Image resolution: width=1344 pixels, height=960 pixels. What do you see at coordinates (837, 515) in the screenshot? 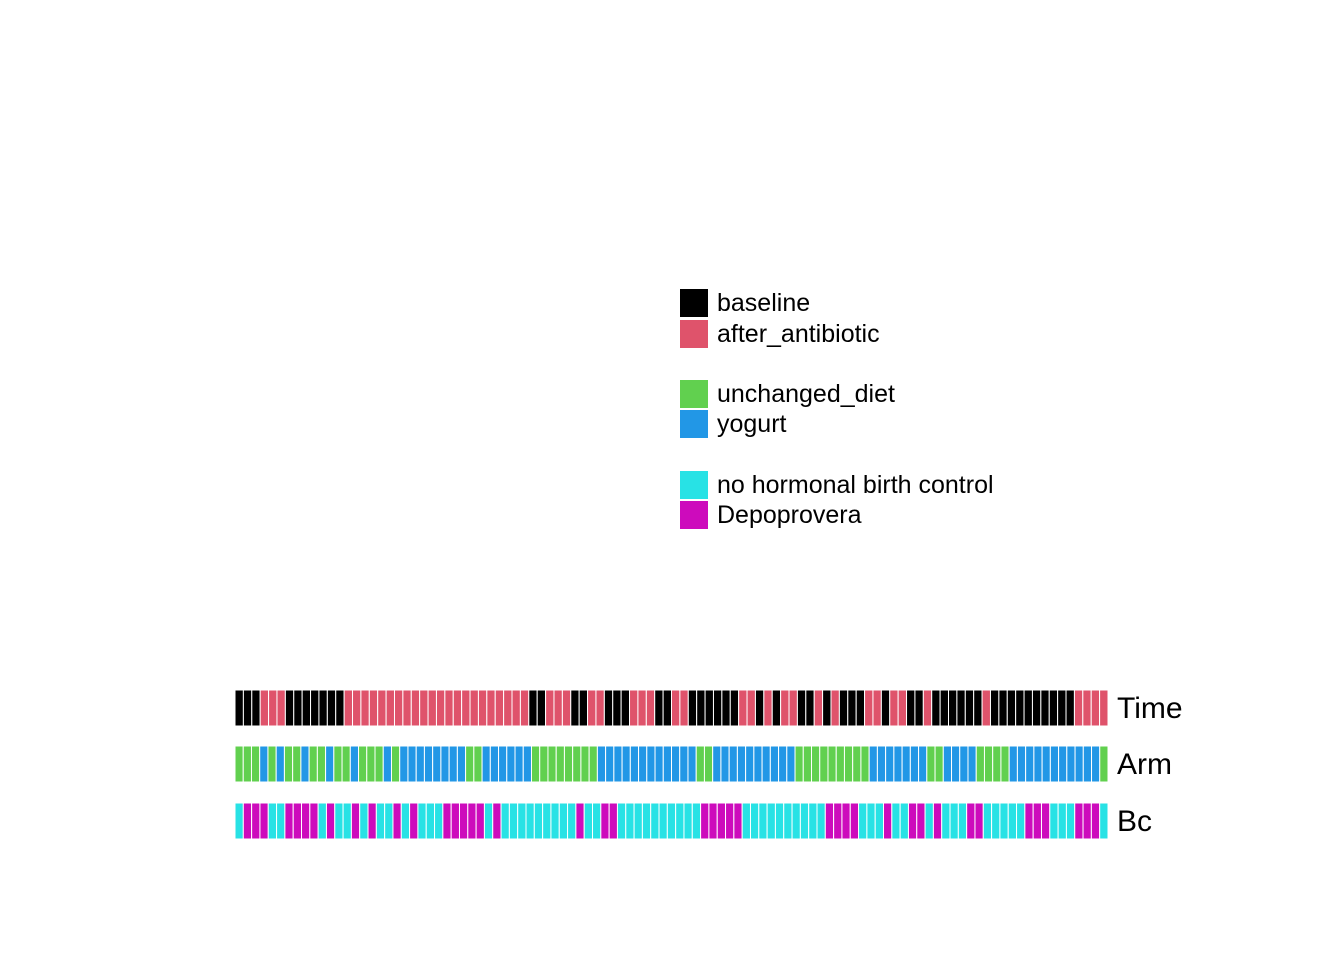
I see `legend-item: Depoprovera` at bounding box center [837, 515].